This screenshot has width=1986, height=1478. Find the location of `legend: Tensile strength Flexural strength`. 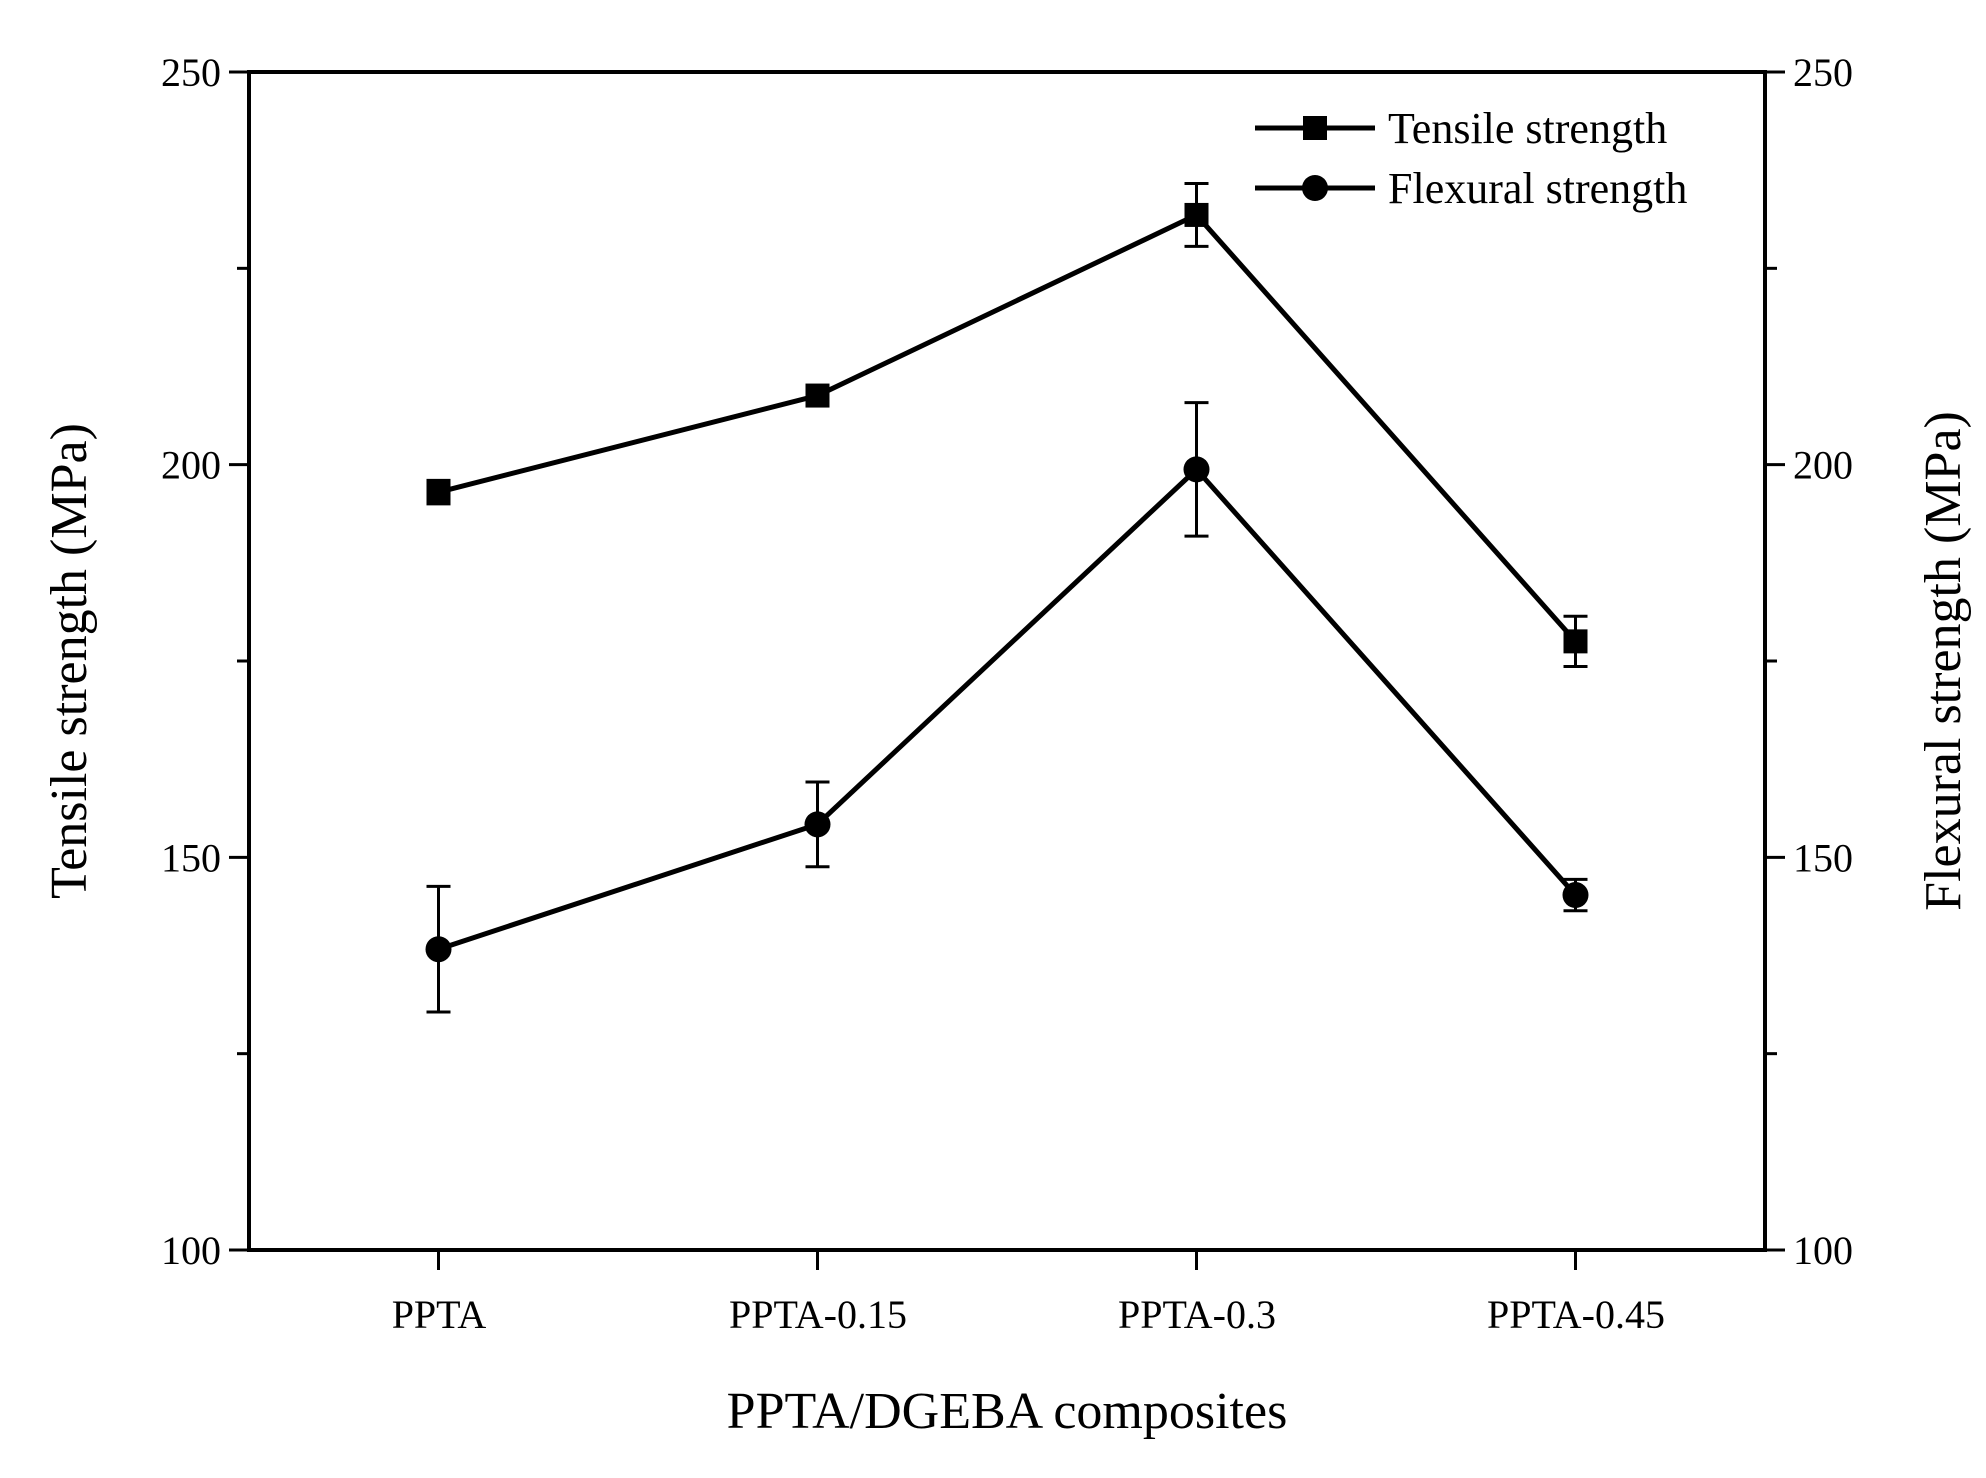

legend: Tensile strength Flexural strength is located at coordinates (1471, 158).